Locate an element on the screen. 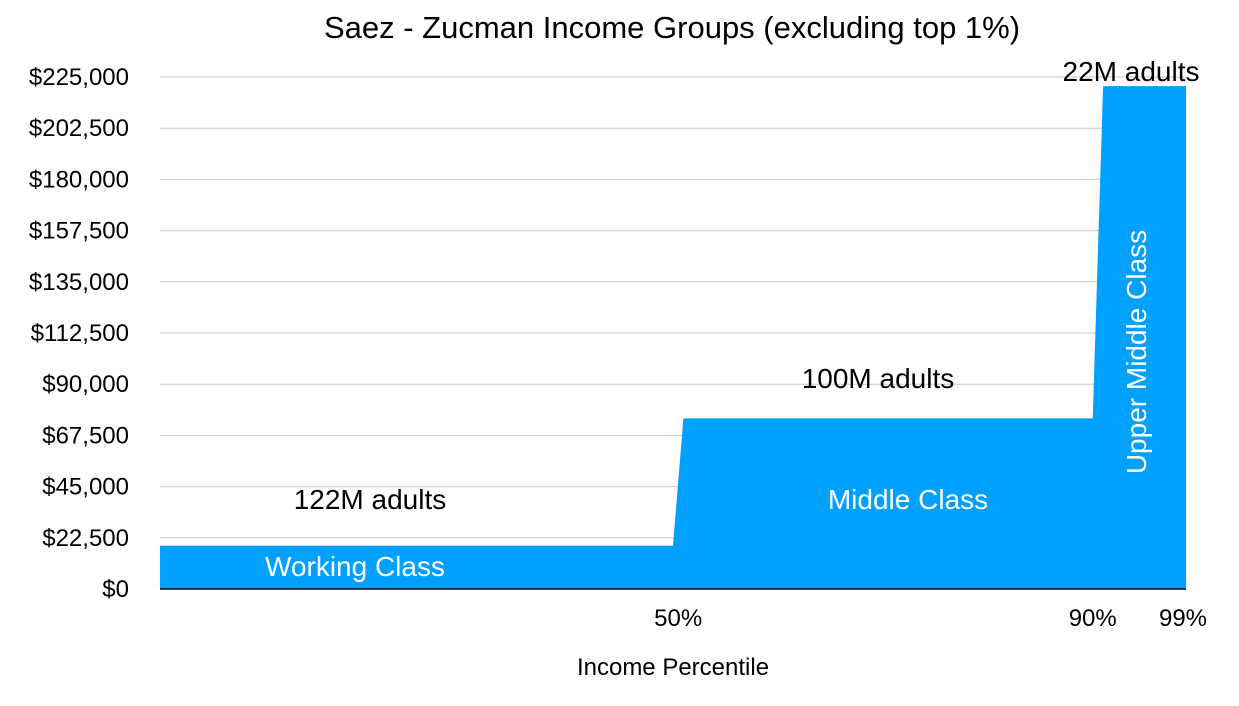  y-tick-label: $67,500 is located at coordinates (85, 435).